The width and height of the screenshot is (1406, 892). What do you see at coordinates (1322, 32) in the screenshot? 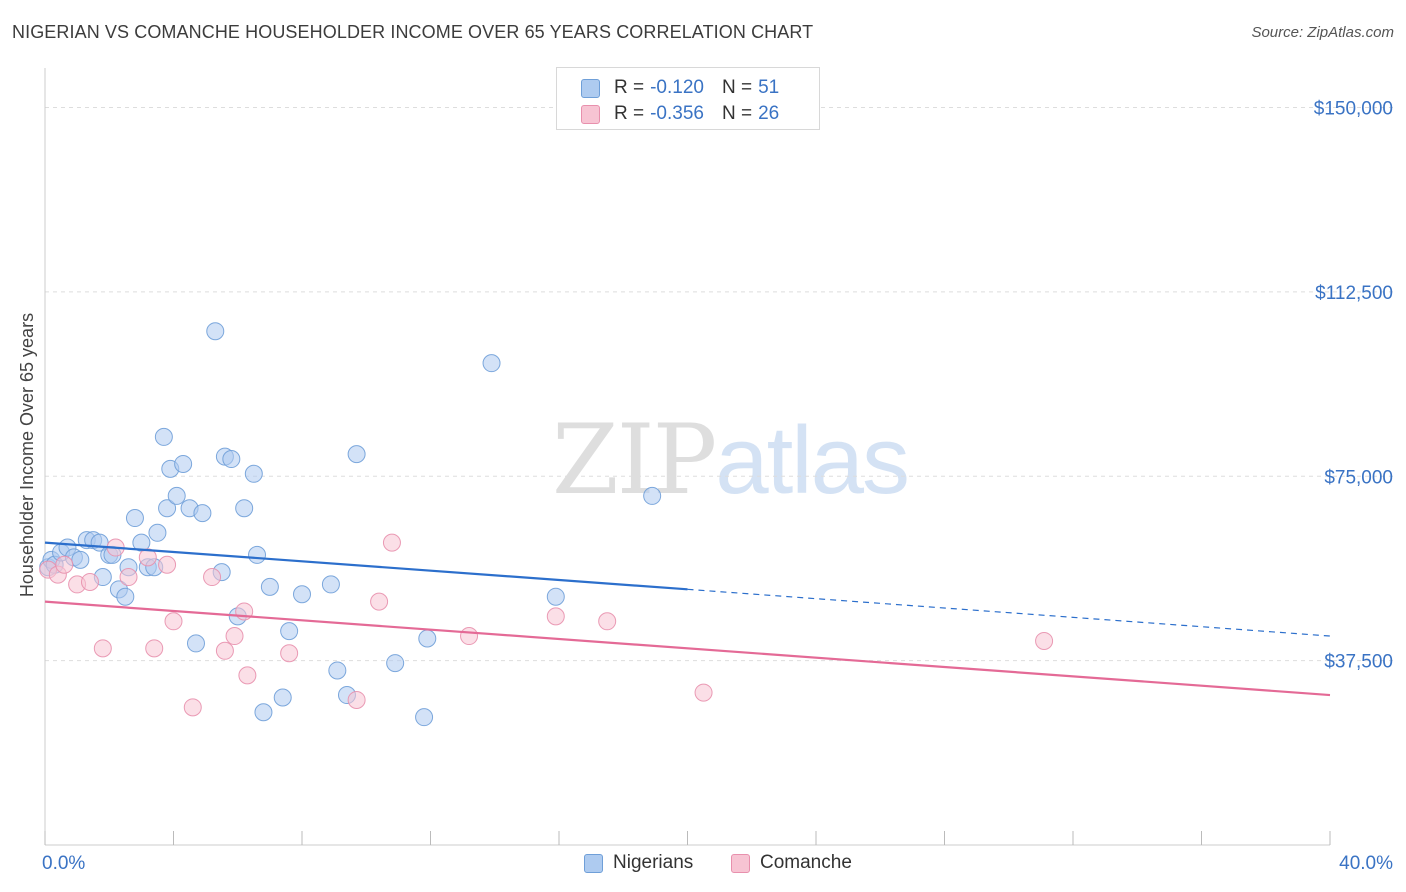
I see `source-credit: Source: ZipAtlas.com` at bounding box center [1322, 32].